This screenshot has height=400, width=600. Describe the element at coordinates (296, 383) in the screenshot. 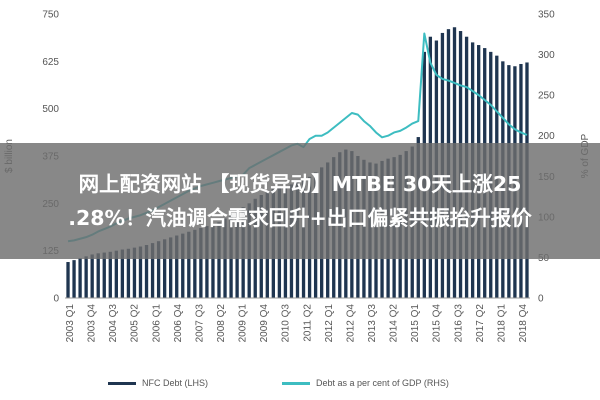

I see `legend-swatch-line` at that location.